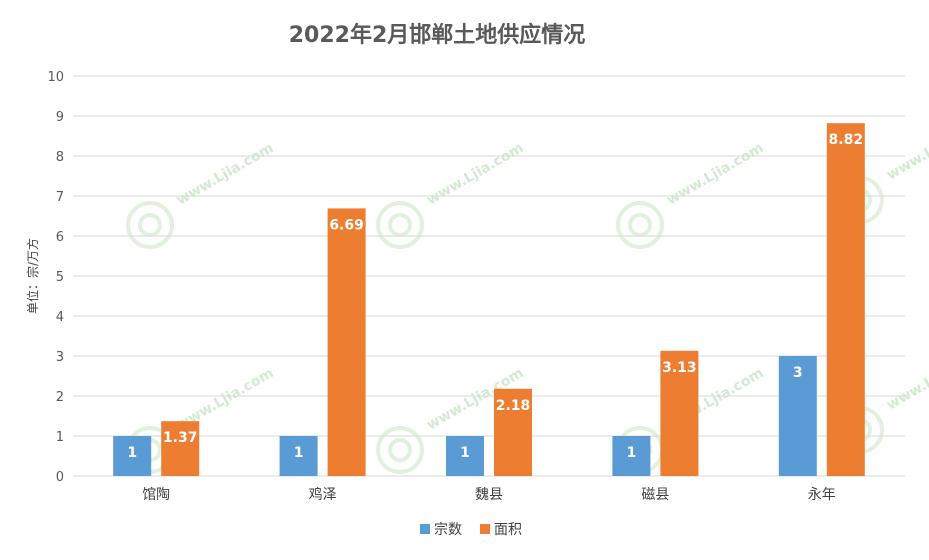  Describe the element at coordinates (32, 276) in the screenshot. I see `y-axis-label: 单位：宗/万方` at that location.